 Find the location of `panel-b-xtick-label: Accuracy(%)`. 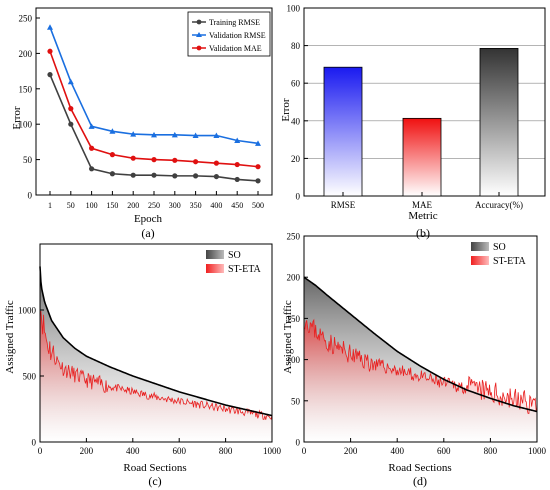

panel-b-xtick-label: Accuracy(%) is located at coordinates (499, 205).